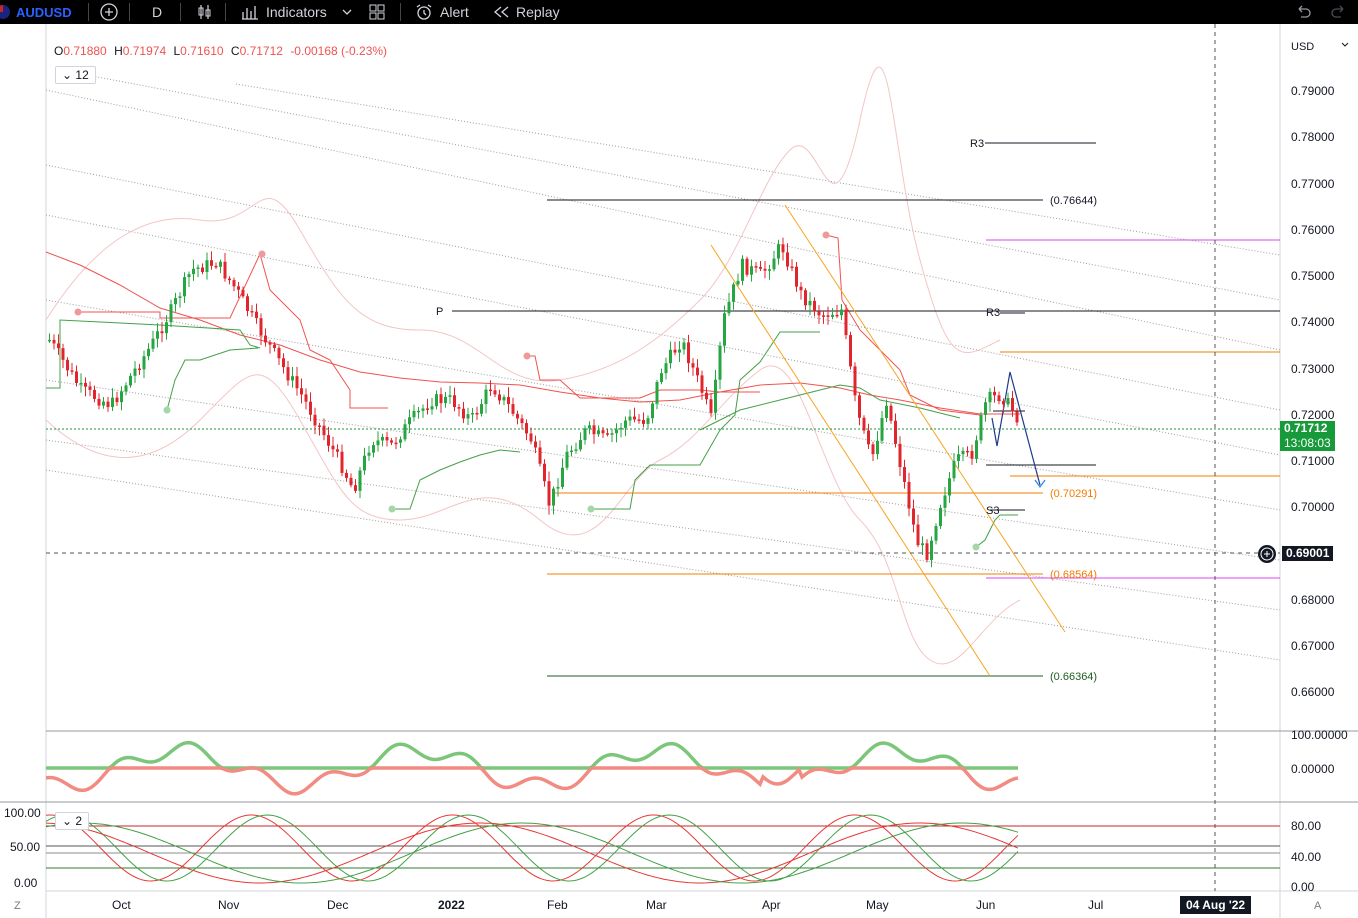 This screenshot has width=1358, height=918. Describe the element at coordinates (992, 511) in the screenshot. I see `s3-label: S3` at that location.